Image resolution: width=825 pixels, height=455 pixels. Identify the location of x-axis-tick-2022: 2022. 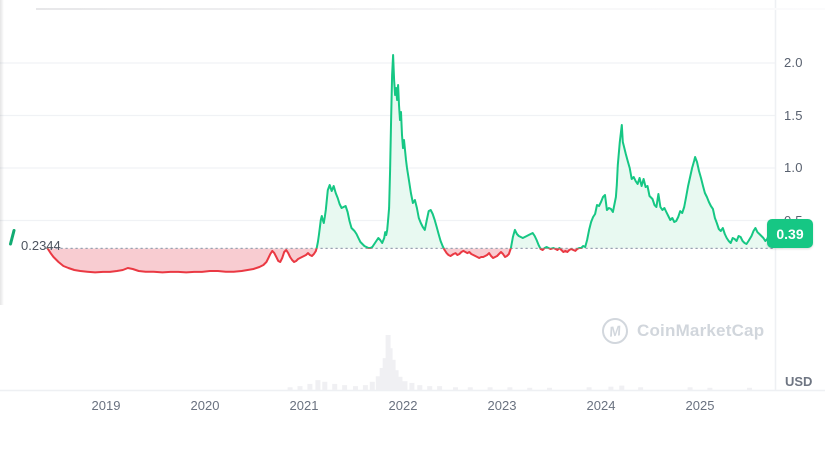
(403, 405).